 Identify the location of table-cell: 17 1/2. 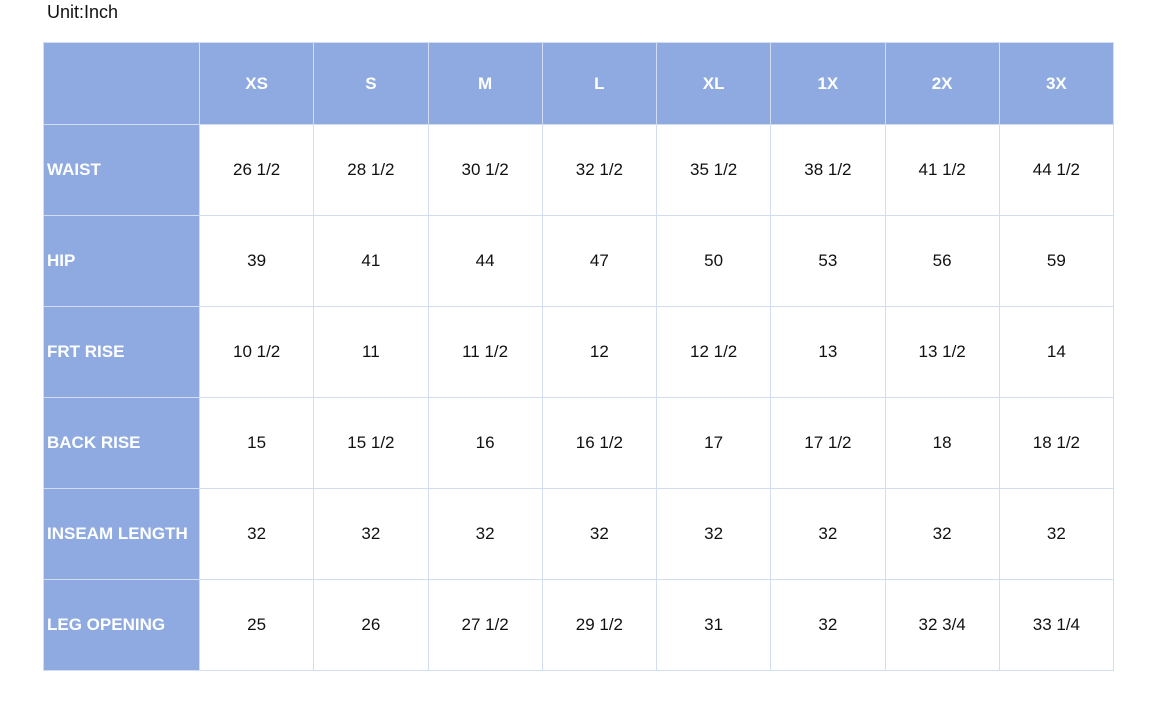
(828, 443).